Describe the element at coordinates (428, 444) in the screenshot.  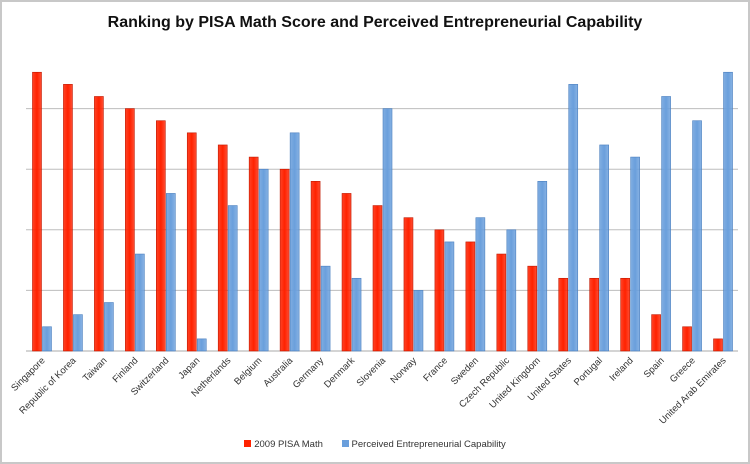
I see `legend-label-entrepreneurial: Perceived Entrepreneurial Capability` at that location.